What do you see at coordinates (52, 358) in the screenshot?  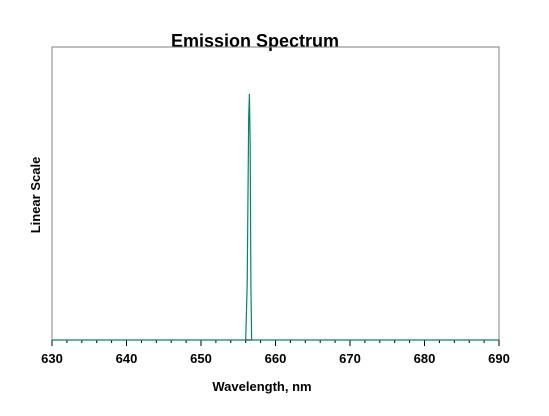 I see `x-tick-label: 630` at bounding box center [52, 358].